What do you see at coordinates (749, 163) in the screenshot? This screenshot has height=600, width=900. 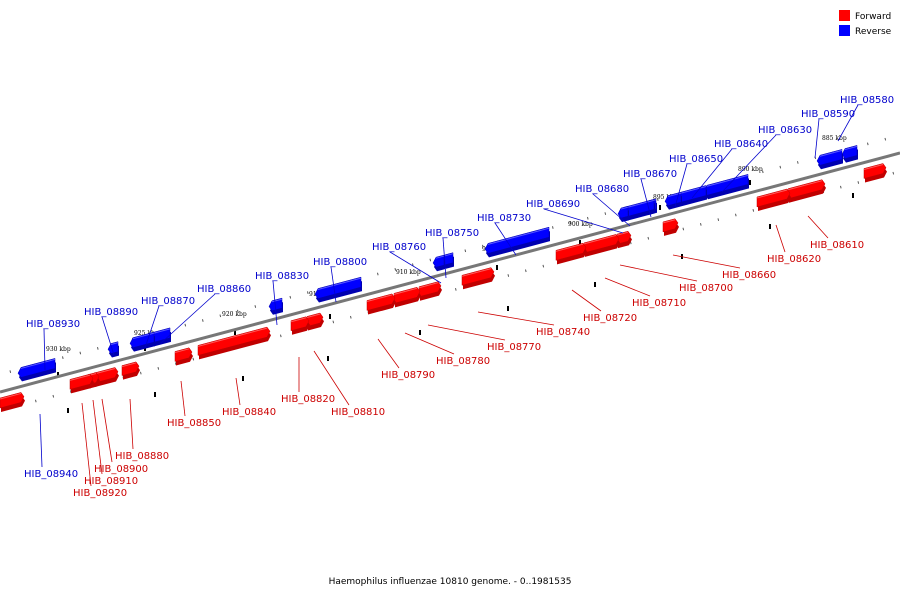 I see `gene-hib-08630-leader` at bounding box center [749, 163].